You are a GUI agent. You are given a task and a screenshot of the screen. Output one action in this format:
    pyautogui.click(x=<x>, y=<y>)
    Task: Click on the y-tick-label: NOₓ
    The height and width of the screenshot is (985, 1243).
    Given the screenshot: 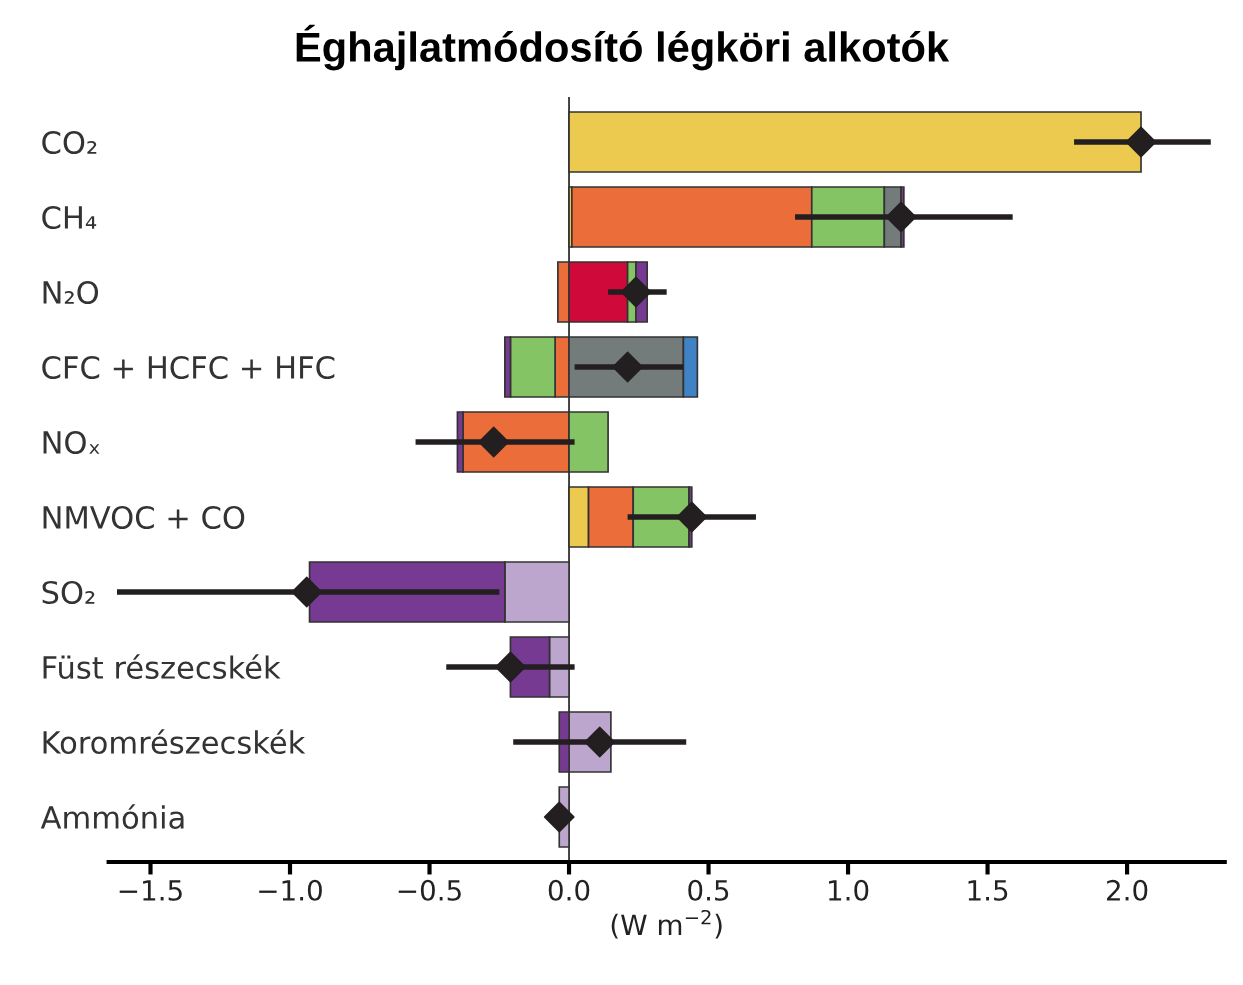 What is the action you would take?
    pyautogui.click(x=71, y=442)
    